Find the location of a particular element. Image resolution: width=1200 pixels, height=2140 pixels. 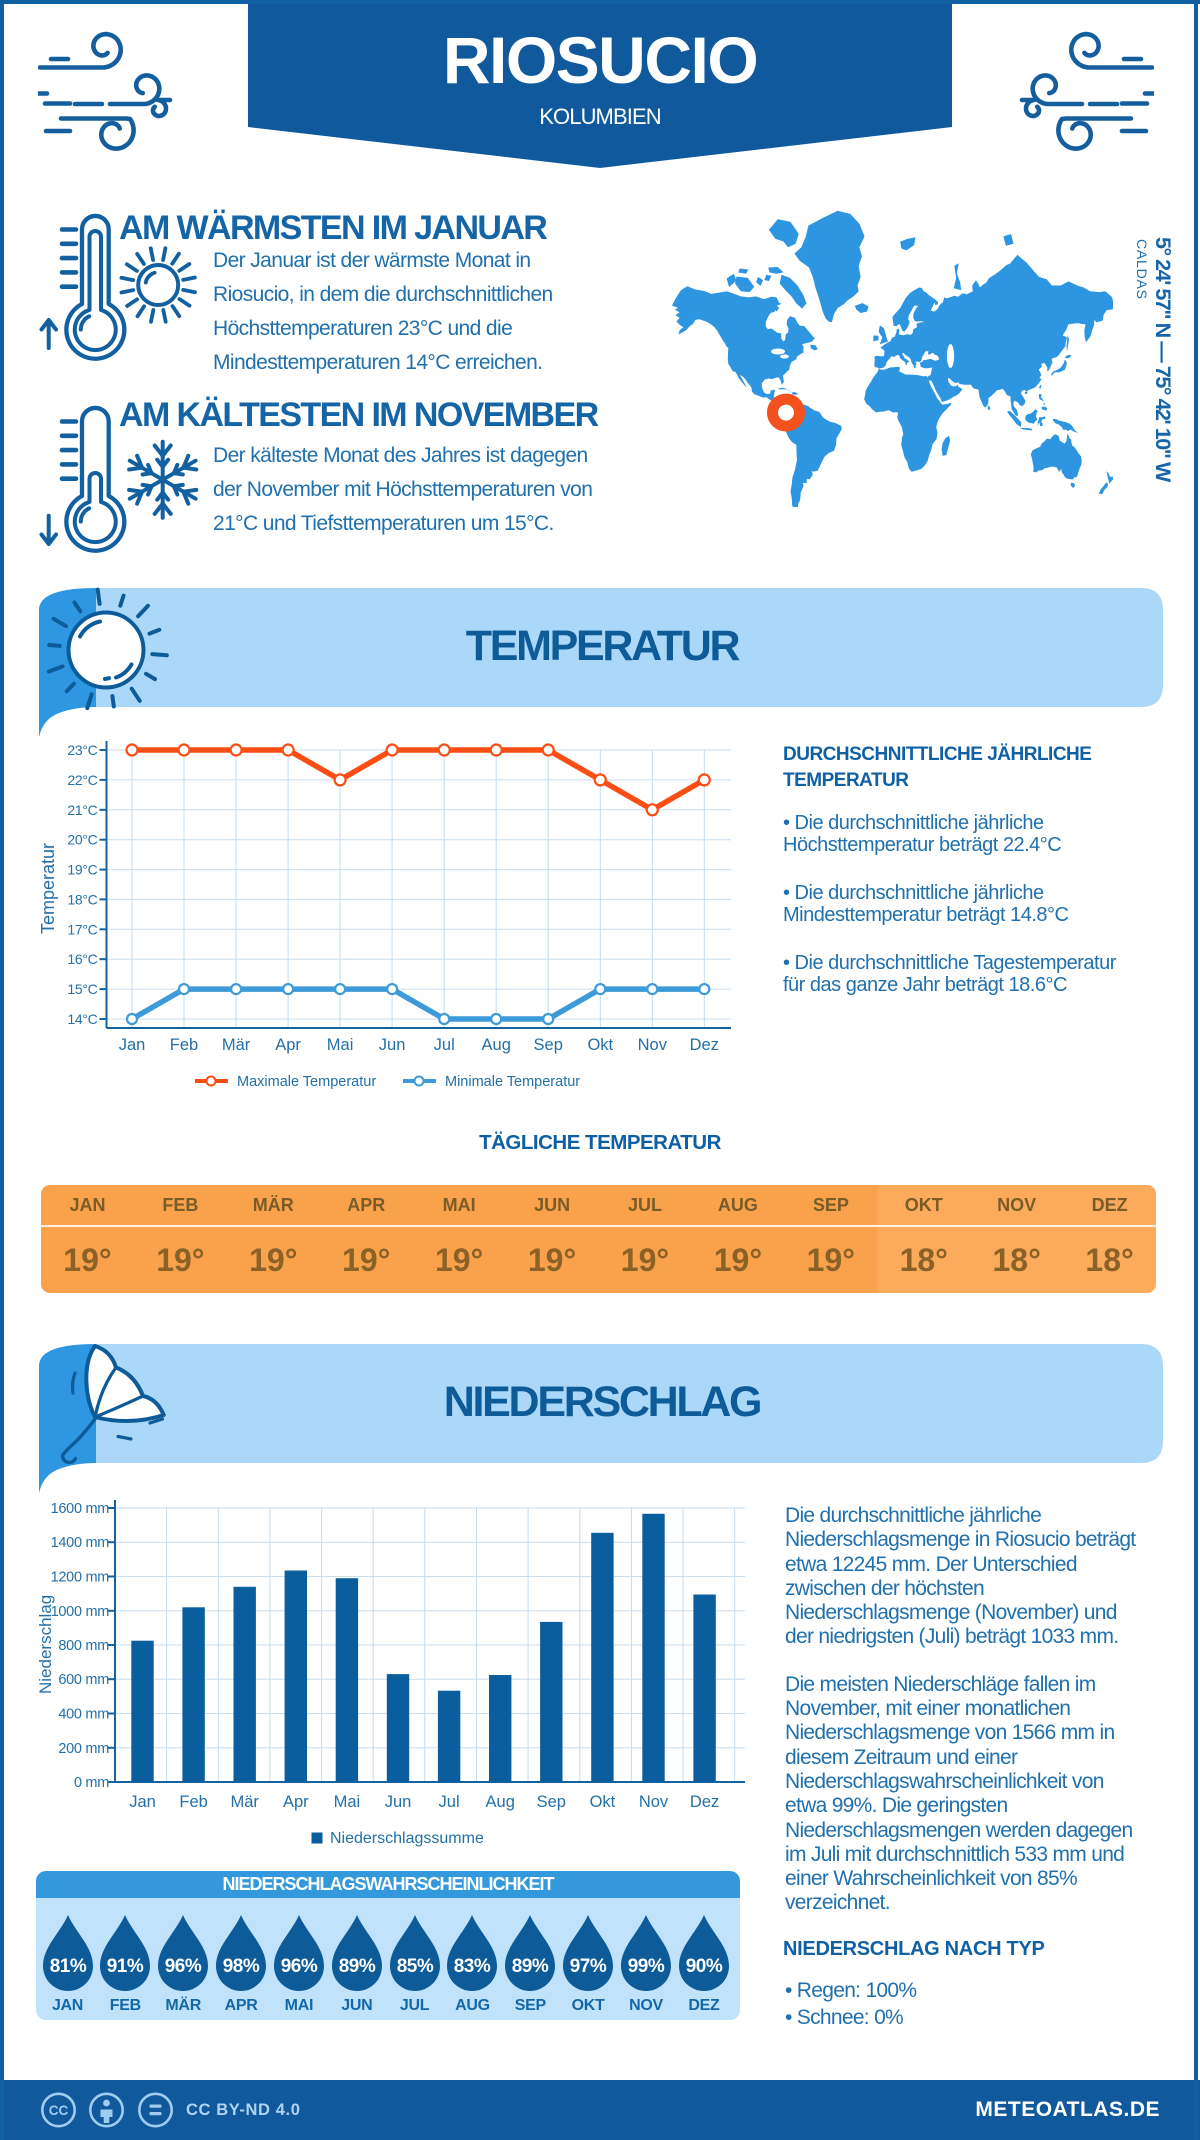

svg-text: 83% is located at coordinates (472, 1966).